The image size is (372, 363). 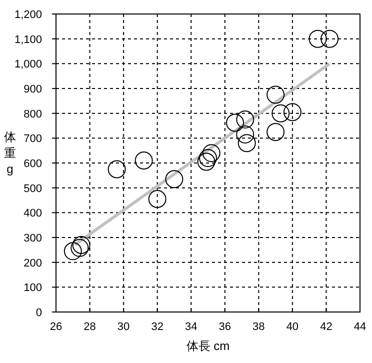 I want to click on y-tick-label: 700, so click(x=33, y=139).